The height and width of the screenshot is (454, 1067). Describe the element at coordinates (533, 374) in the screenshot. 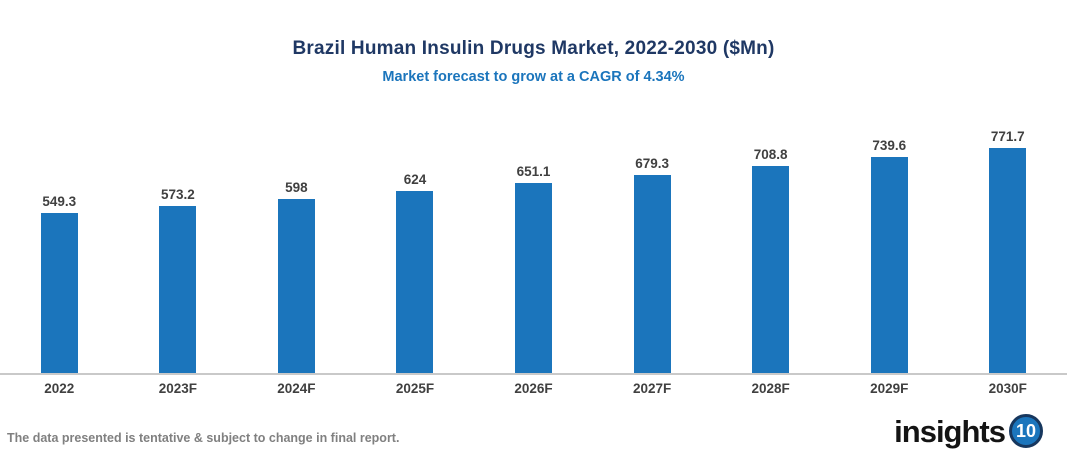

I see `x-axis-line` at that location.